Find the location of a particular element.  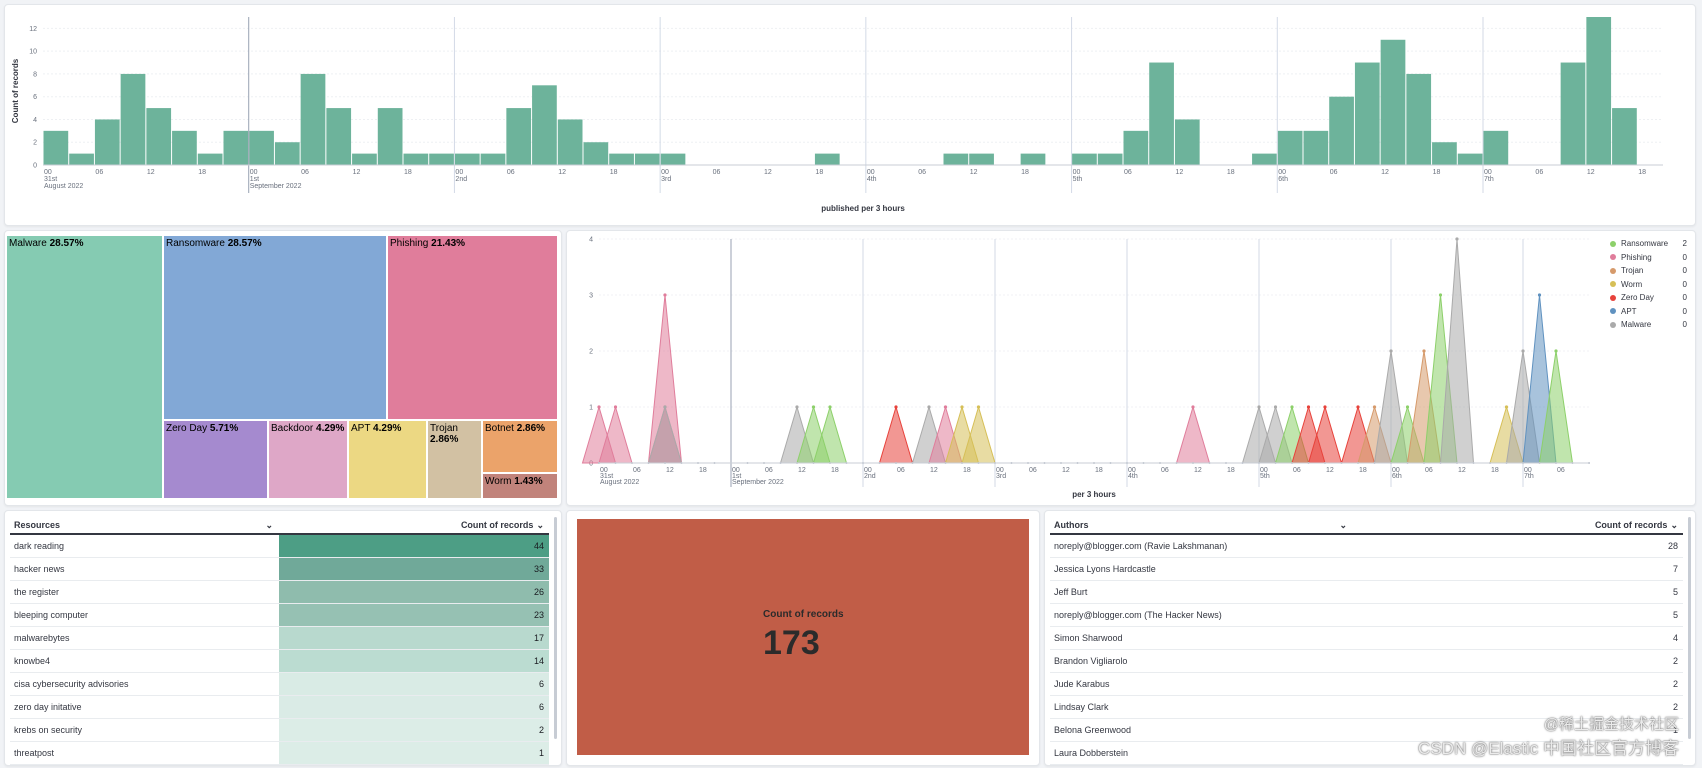

table-row: zero day initative 6 is located at coordinates (279, 707).